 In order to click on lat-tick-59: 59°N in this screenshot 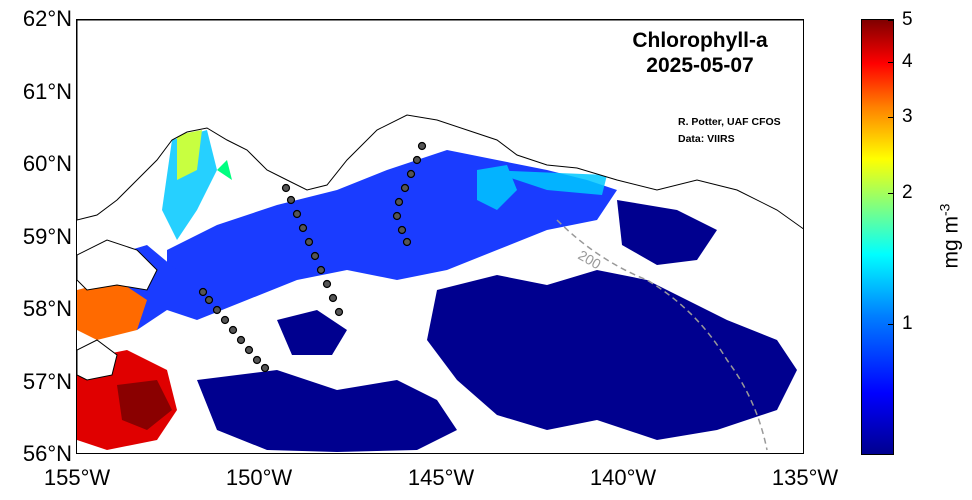, I will do `click(47, 236)`.